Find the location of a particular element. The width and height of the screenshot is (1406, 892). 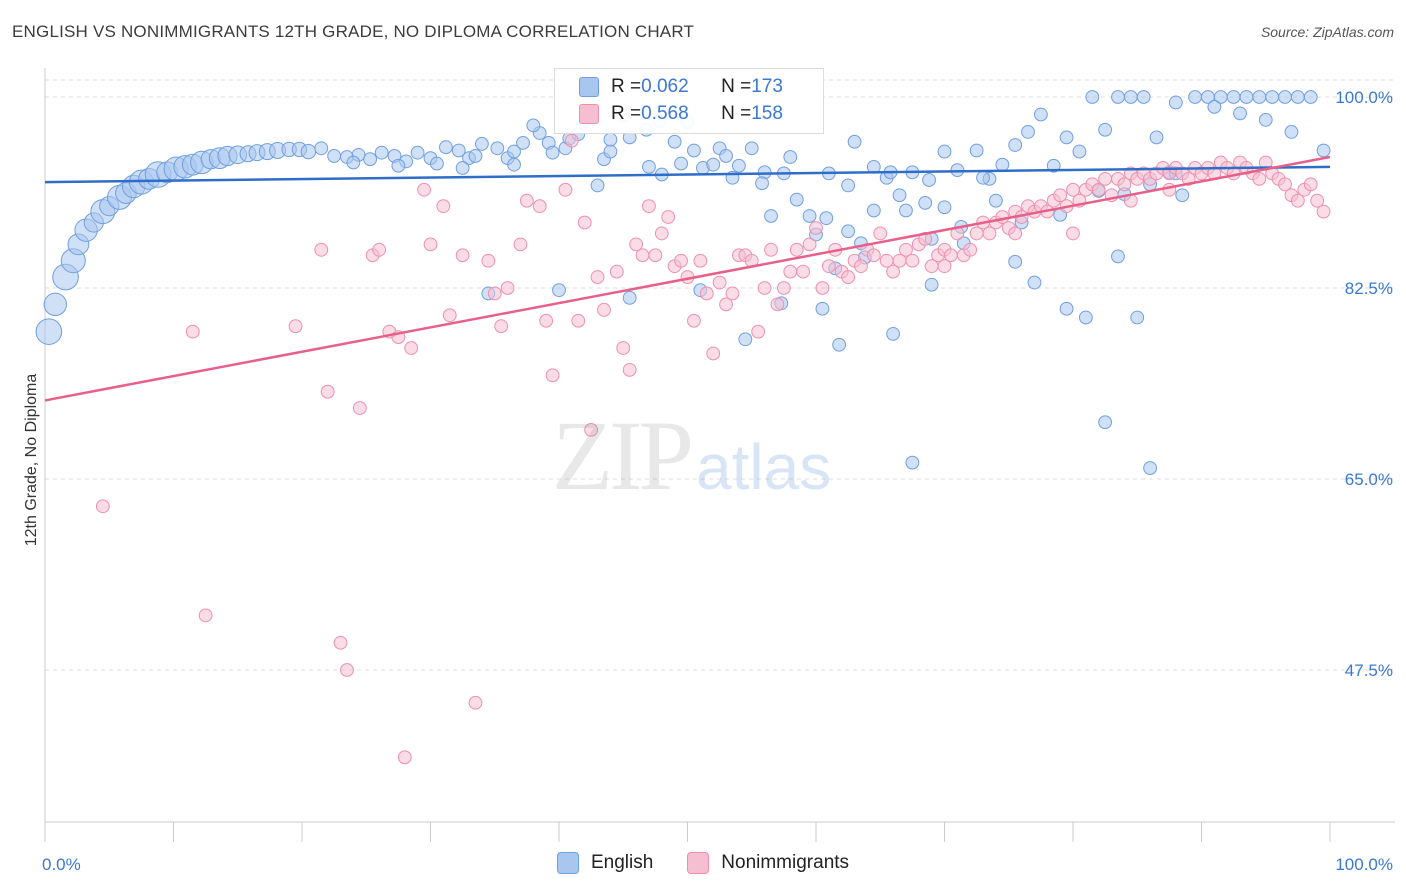

nonimmigrants-legend-swatch is located at coordinates (698, 863).